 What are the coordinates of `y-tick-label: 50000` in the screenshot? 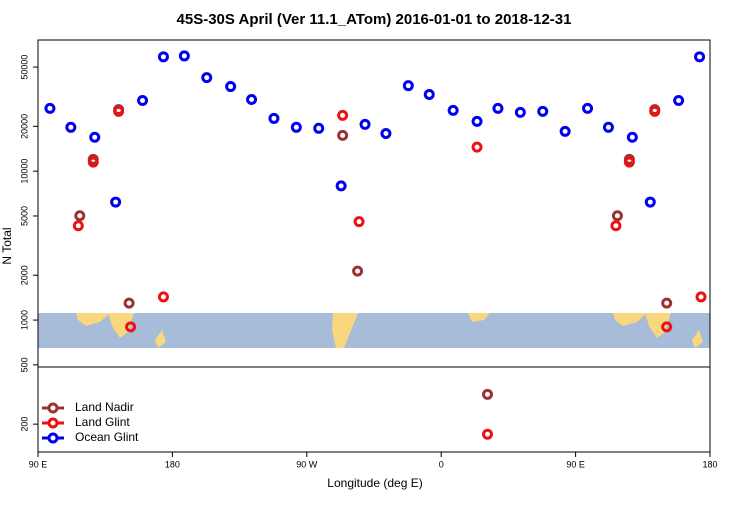 It's located at (24, 67).